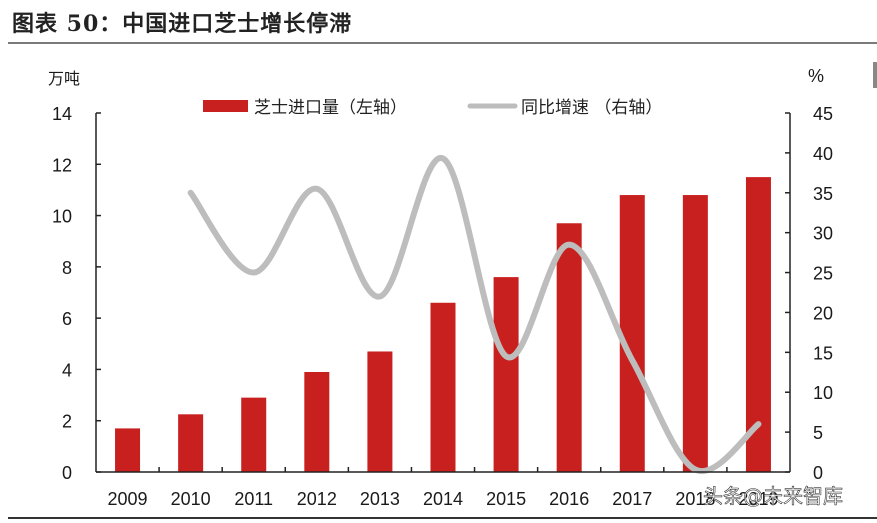 The height and width of the screenshot is (523, 877). What do you see at coordinates (823, 234) in the screenshot?
I see `right-axis-tick: 30` at bounding box center [823, 234].